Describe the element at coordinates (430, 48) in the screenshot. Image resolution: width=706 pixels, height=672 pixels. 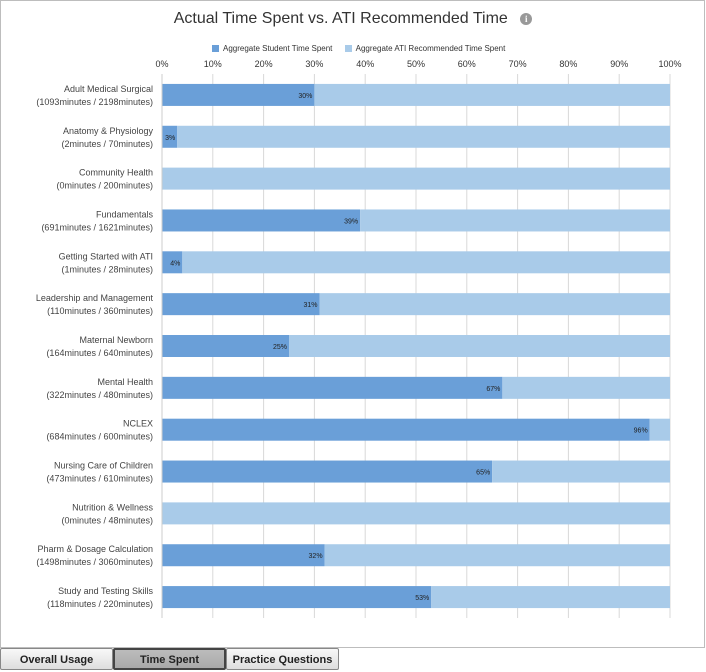
I see `legend-label-recommended: Aggregate ATI Recommended Time Spent` at that location.